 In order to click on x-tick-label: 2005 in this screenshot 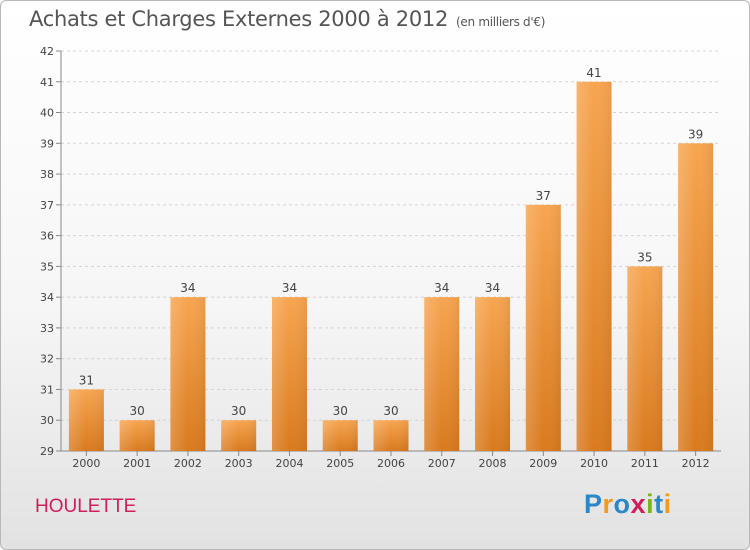, I will do `click(340, 463)`.